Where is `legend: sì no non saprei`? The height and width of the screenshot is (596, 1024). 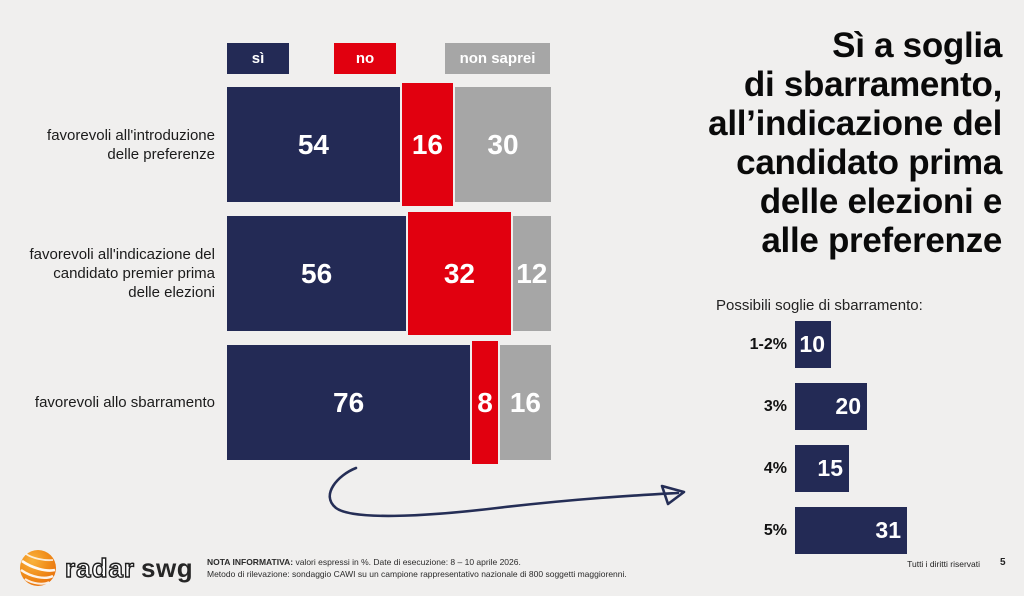 legend: sì no non saprei is located at coordinates (392, 58).